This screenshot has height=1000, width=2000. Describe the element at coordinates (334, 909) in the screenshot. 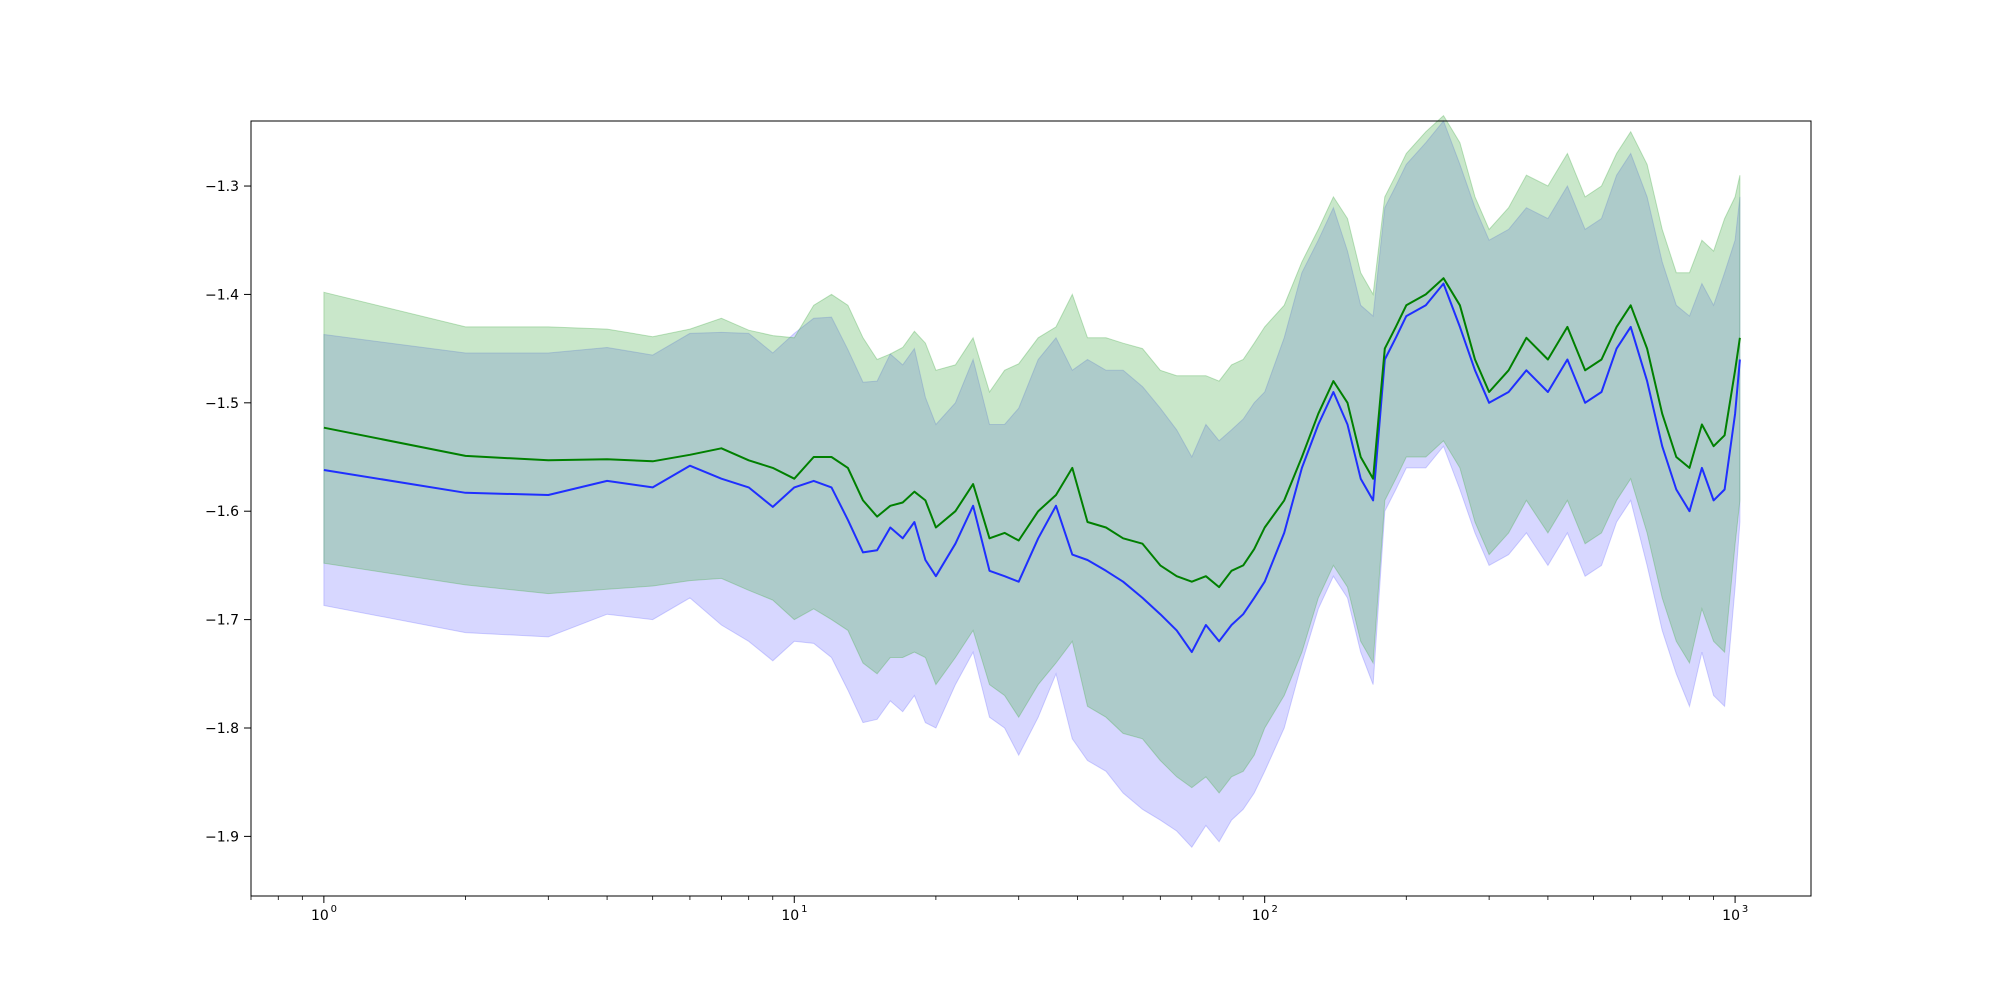

I see `x-tick-label-exponent: 0` at that location.